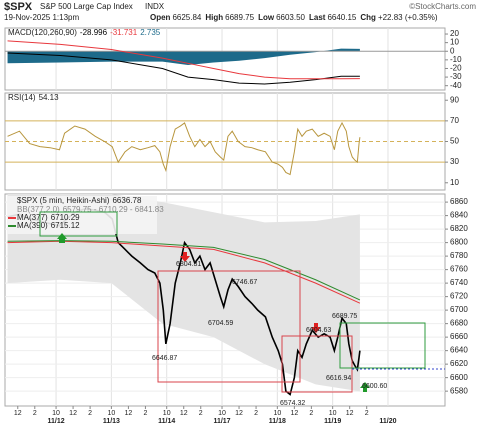 The image size is (480, 424). Describe the element at coordinates (166, 421) in the screenshot. I see `x-date-label: 11/14` at that location.